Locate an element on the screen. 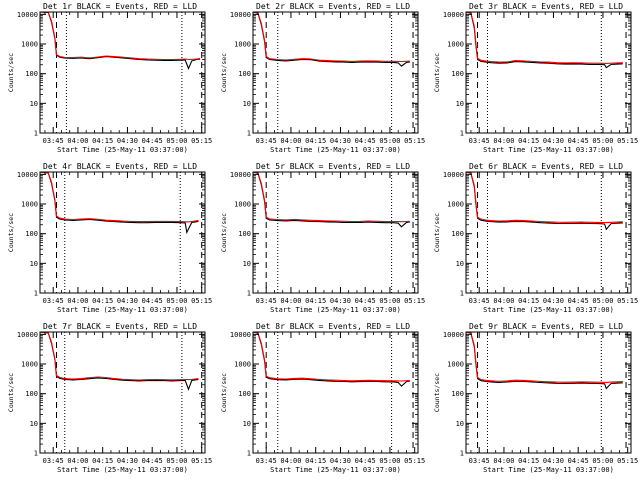 Image resolution: width=640 pixels, height=480 pixels. panel-title: Det 6r BLACK = Events, RED = LLD is located at coordinates (546, 166).